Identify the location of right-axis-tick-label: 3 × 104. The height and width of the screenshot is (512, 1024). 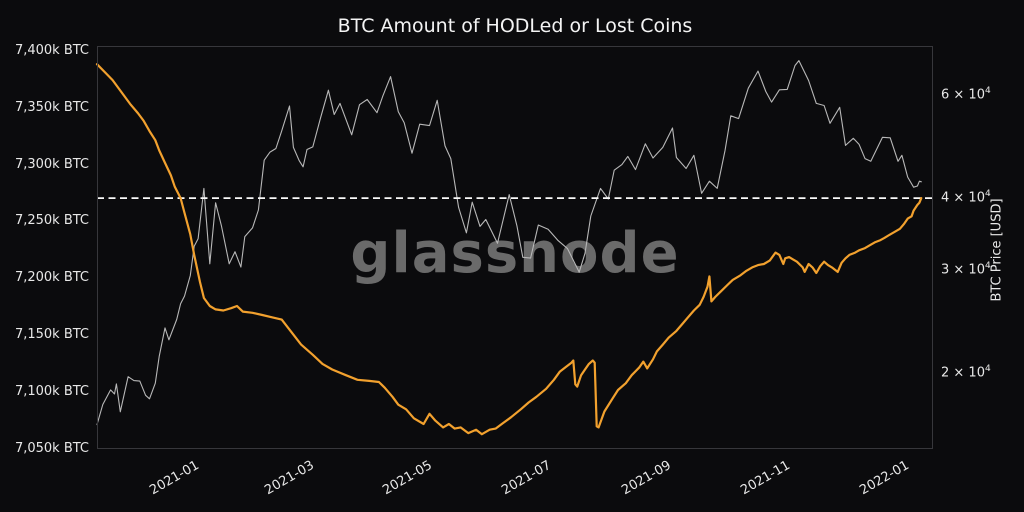
(966, 269).